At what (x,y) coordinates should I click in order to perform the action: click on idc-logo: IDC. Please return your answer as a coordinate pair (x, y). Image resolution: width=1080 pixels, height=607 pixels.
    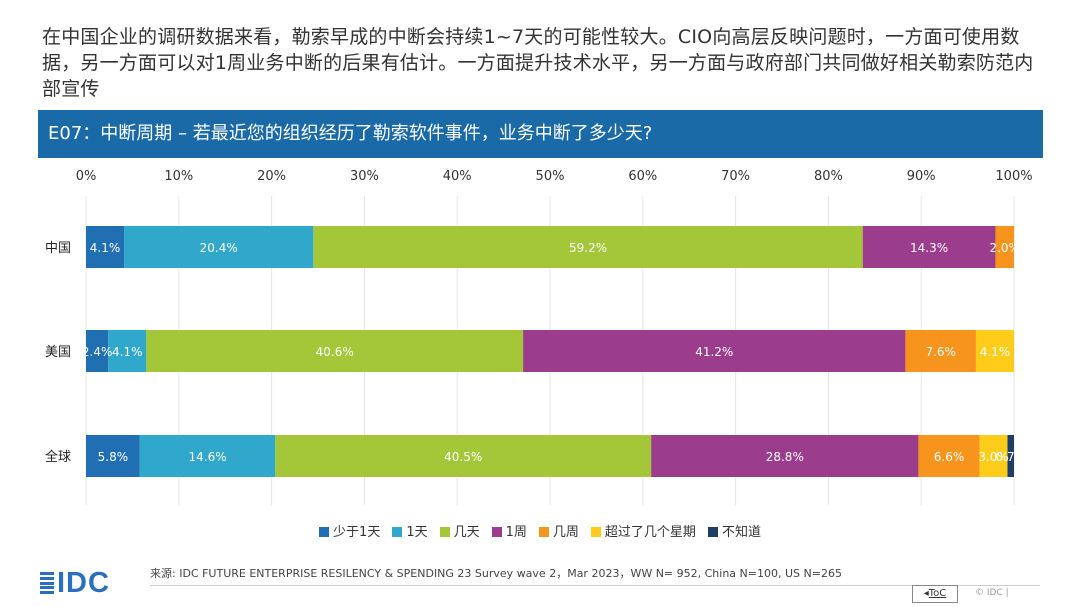
    Looking at the image, I should click on (75, 582).